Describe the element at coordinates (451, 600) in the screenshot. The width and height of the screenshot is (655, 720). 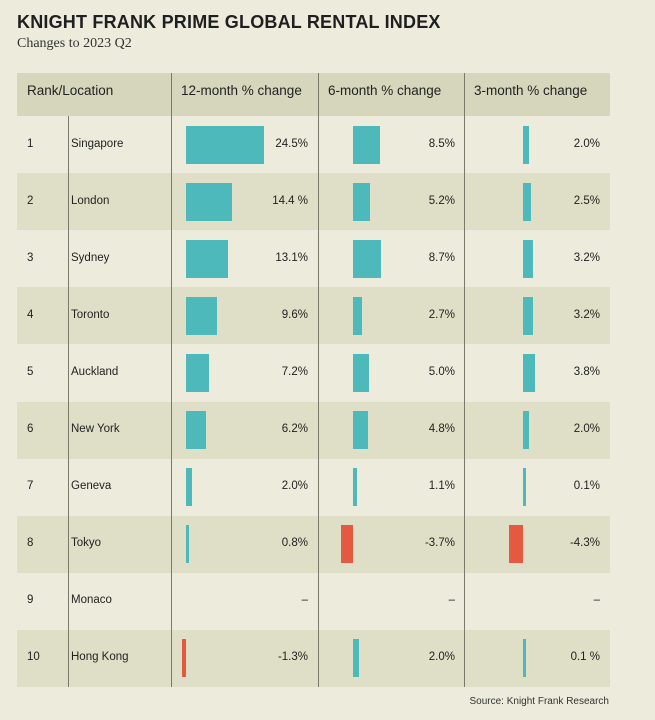
I see `6-month-value-label: –` at that location.